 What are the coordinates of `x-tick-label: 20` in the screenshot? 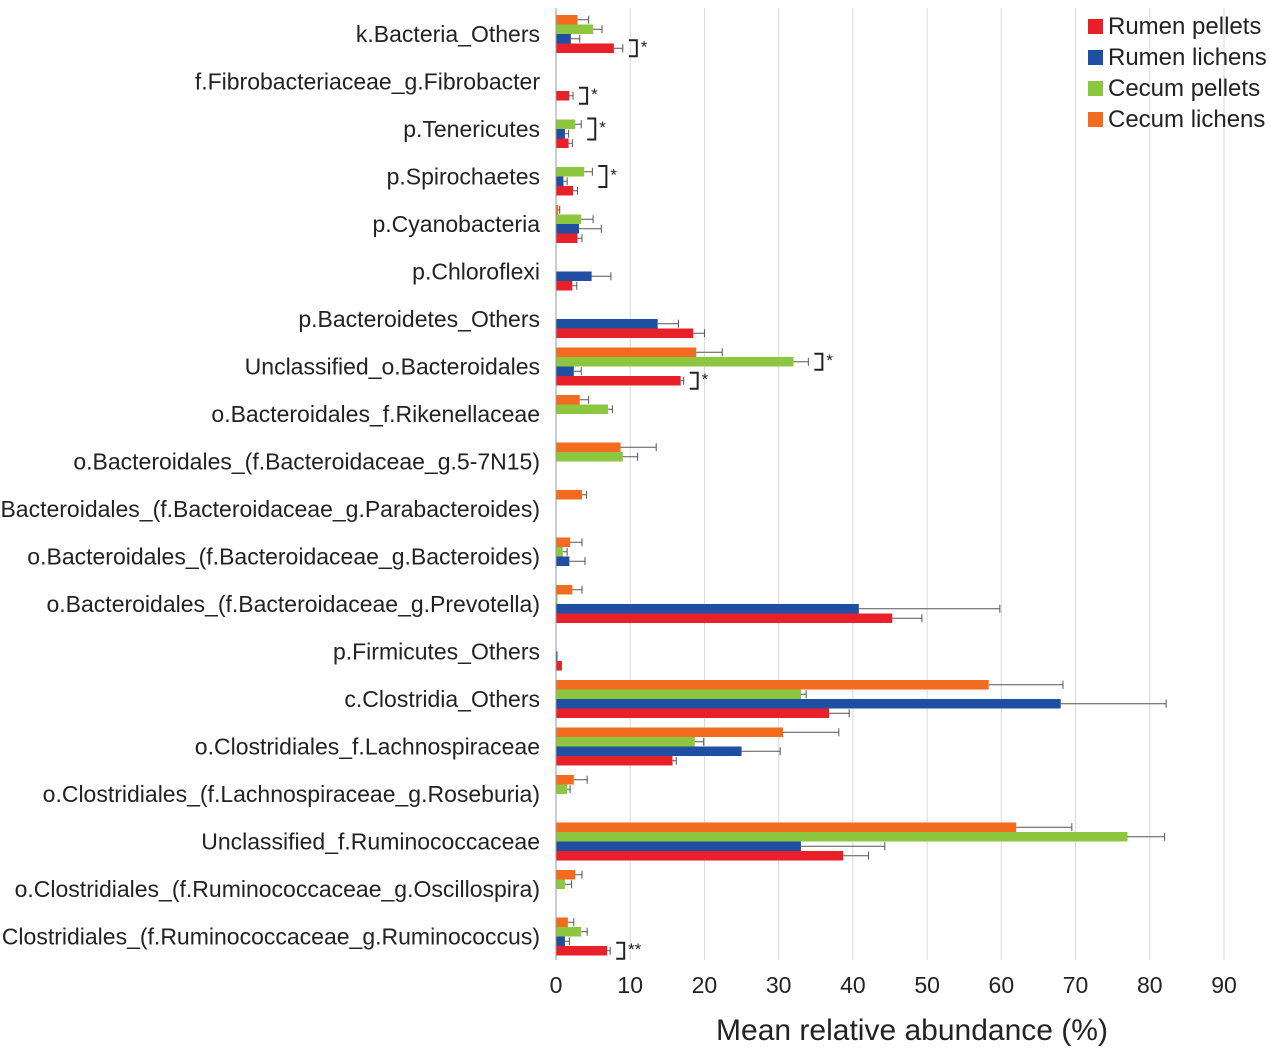 It's located at (705, 985).